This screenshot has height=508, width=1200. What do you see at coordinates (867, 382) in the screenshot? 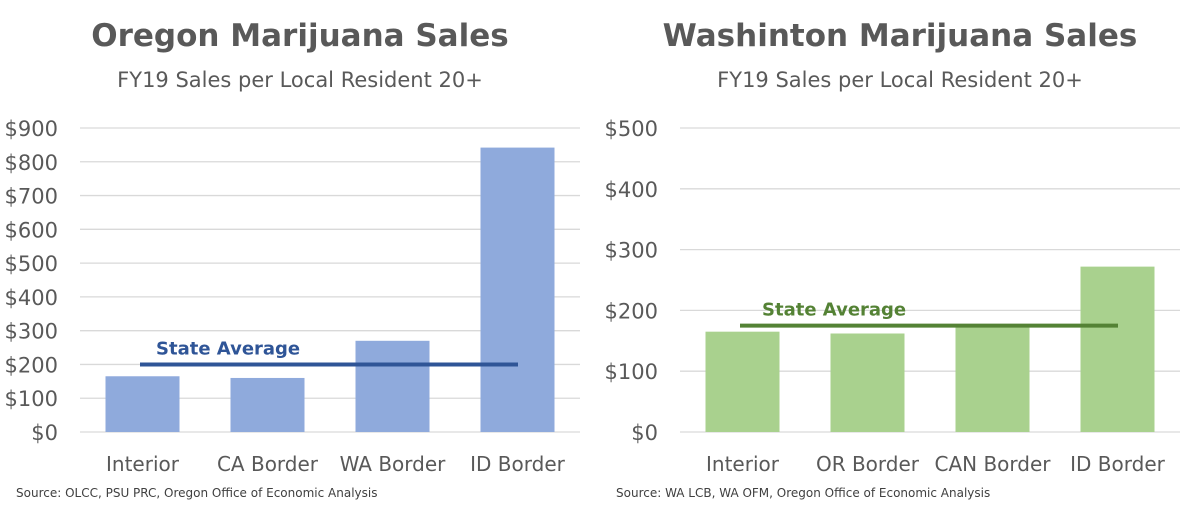
I see `bar-or-border` at bounding box center [867, 382].